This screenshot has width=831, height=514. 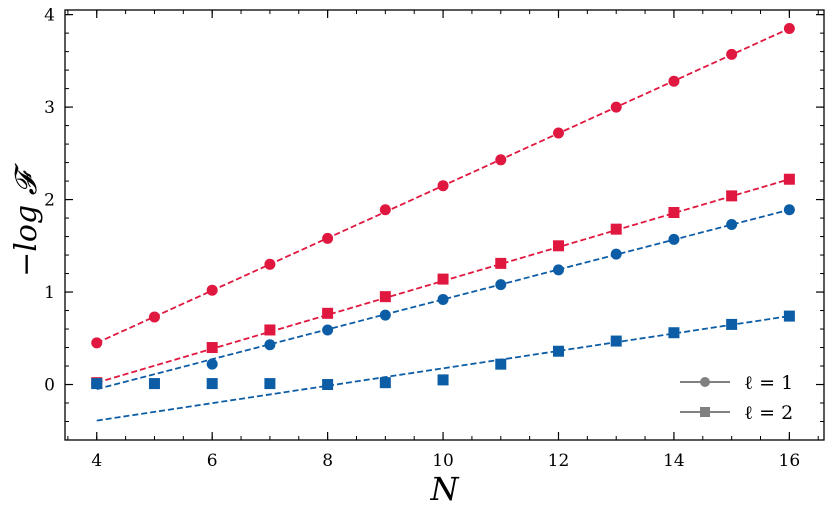 What do you see at coordinates (327, 461) in the screenshot?
I see `x-tick-label: 8` at bounding box center [327, 461].